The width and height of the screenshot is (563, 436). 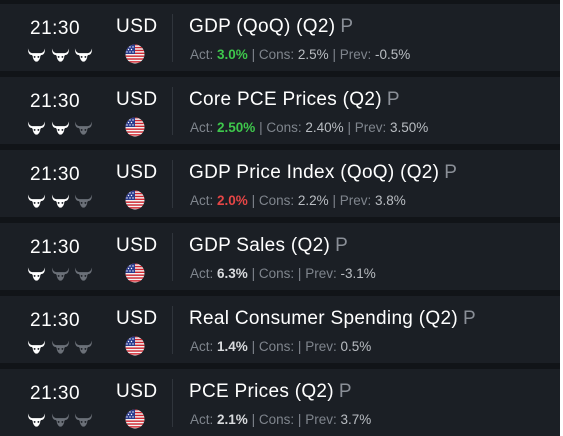 What do you see at coordinates (260, 245) in the screenshot?
I see `event-name: GDP Sales (Q2)` at bounding box center [260, 245].